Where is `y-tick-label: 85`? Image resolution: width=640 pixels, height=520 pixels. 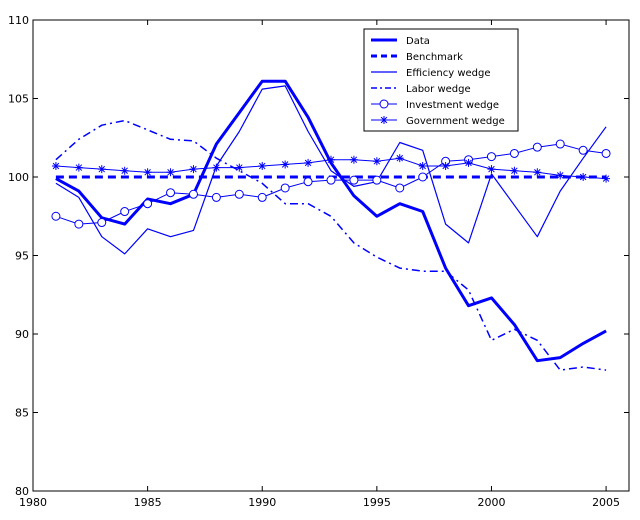
y-tick-label: 85 is located at coordinates (22, 413).